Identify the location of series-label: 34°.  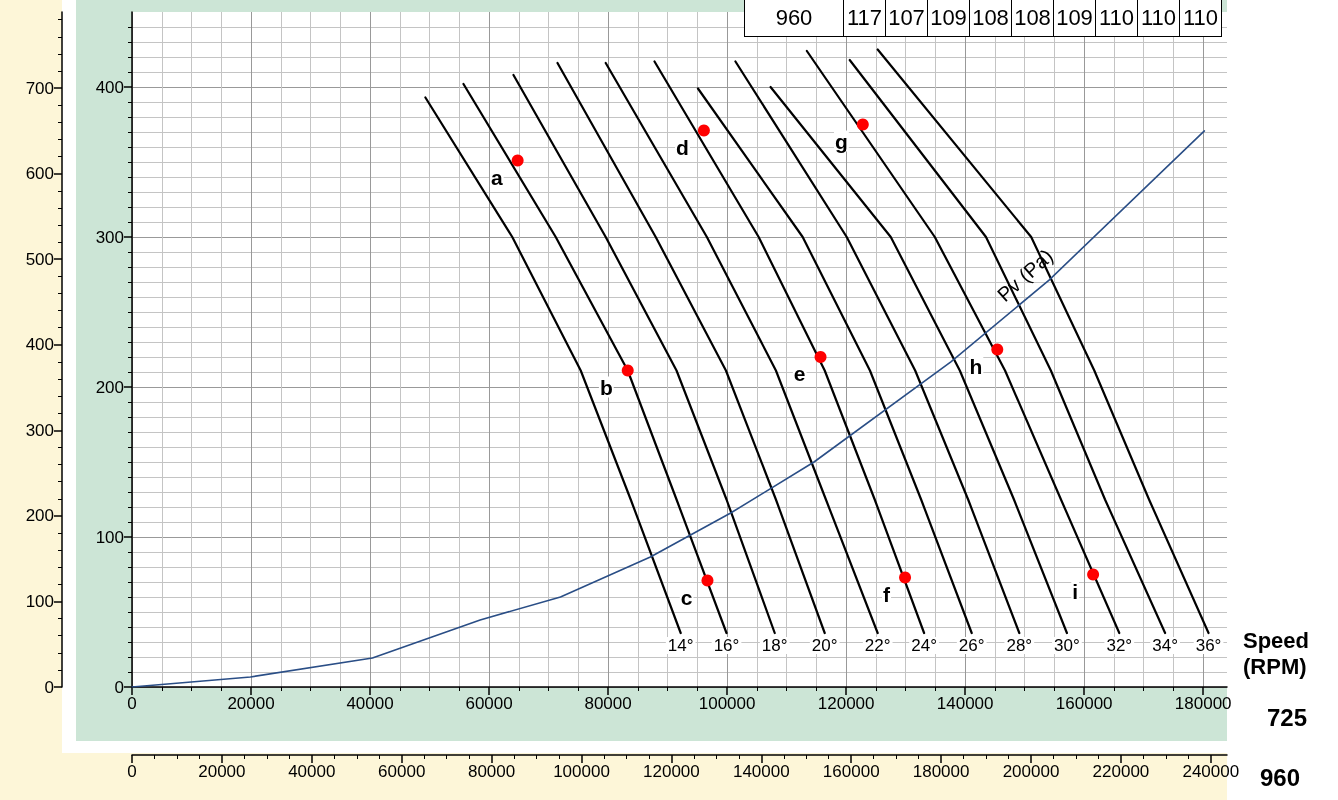
(1165, 645).